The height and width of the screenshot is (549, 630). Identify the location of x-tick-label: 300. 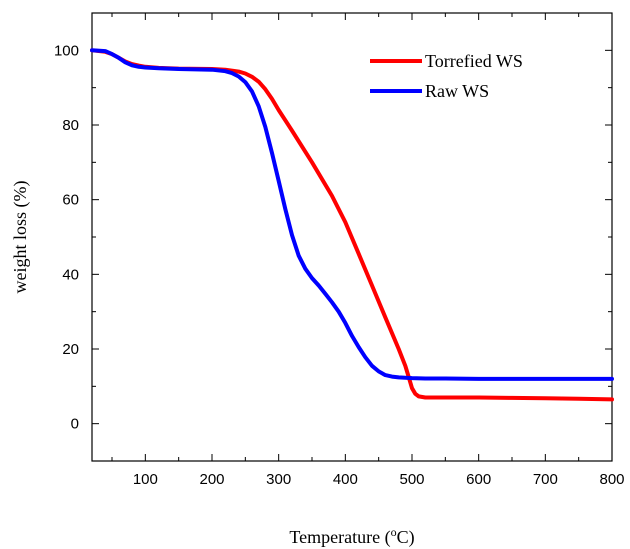
(278, 479).